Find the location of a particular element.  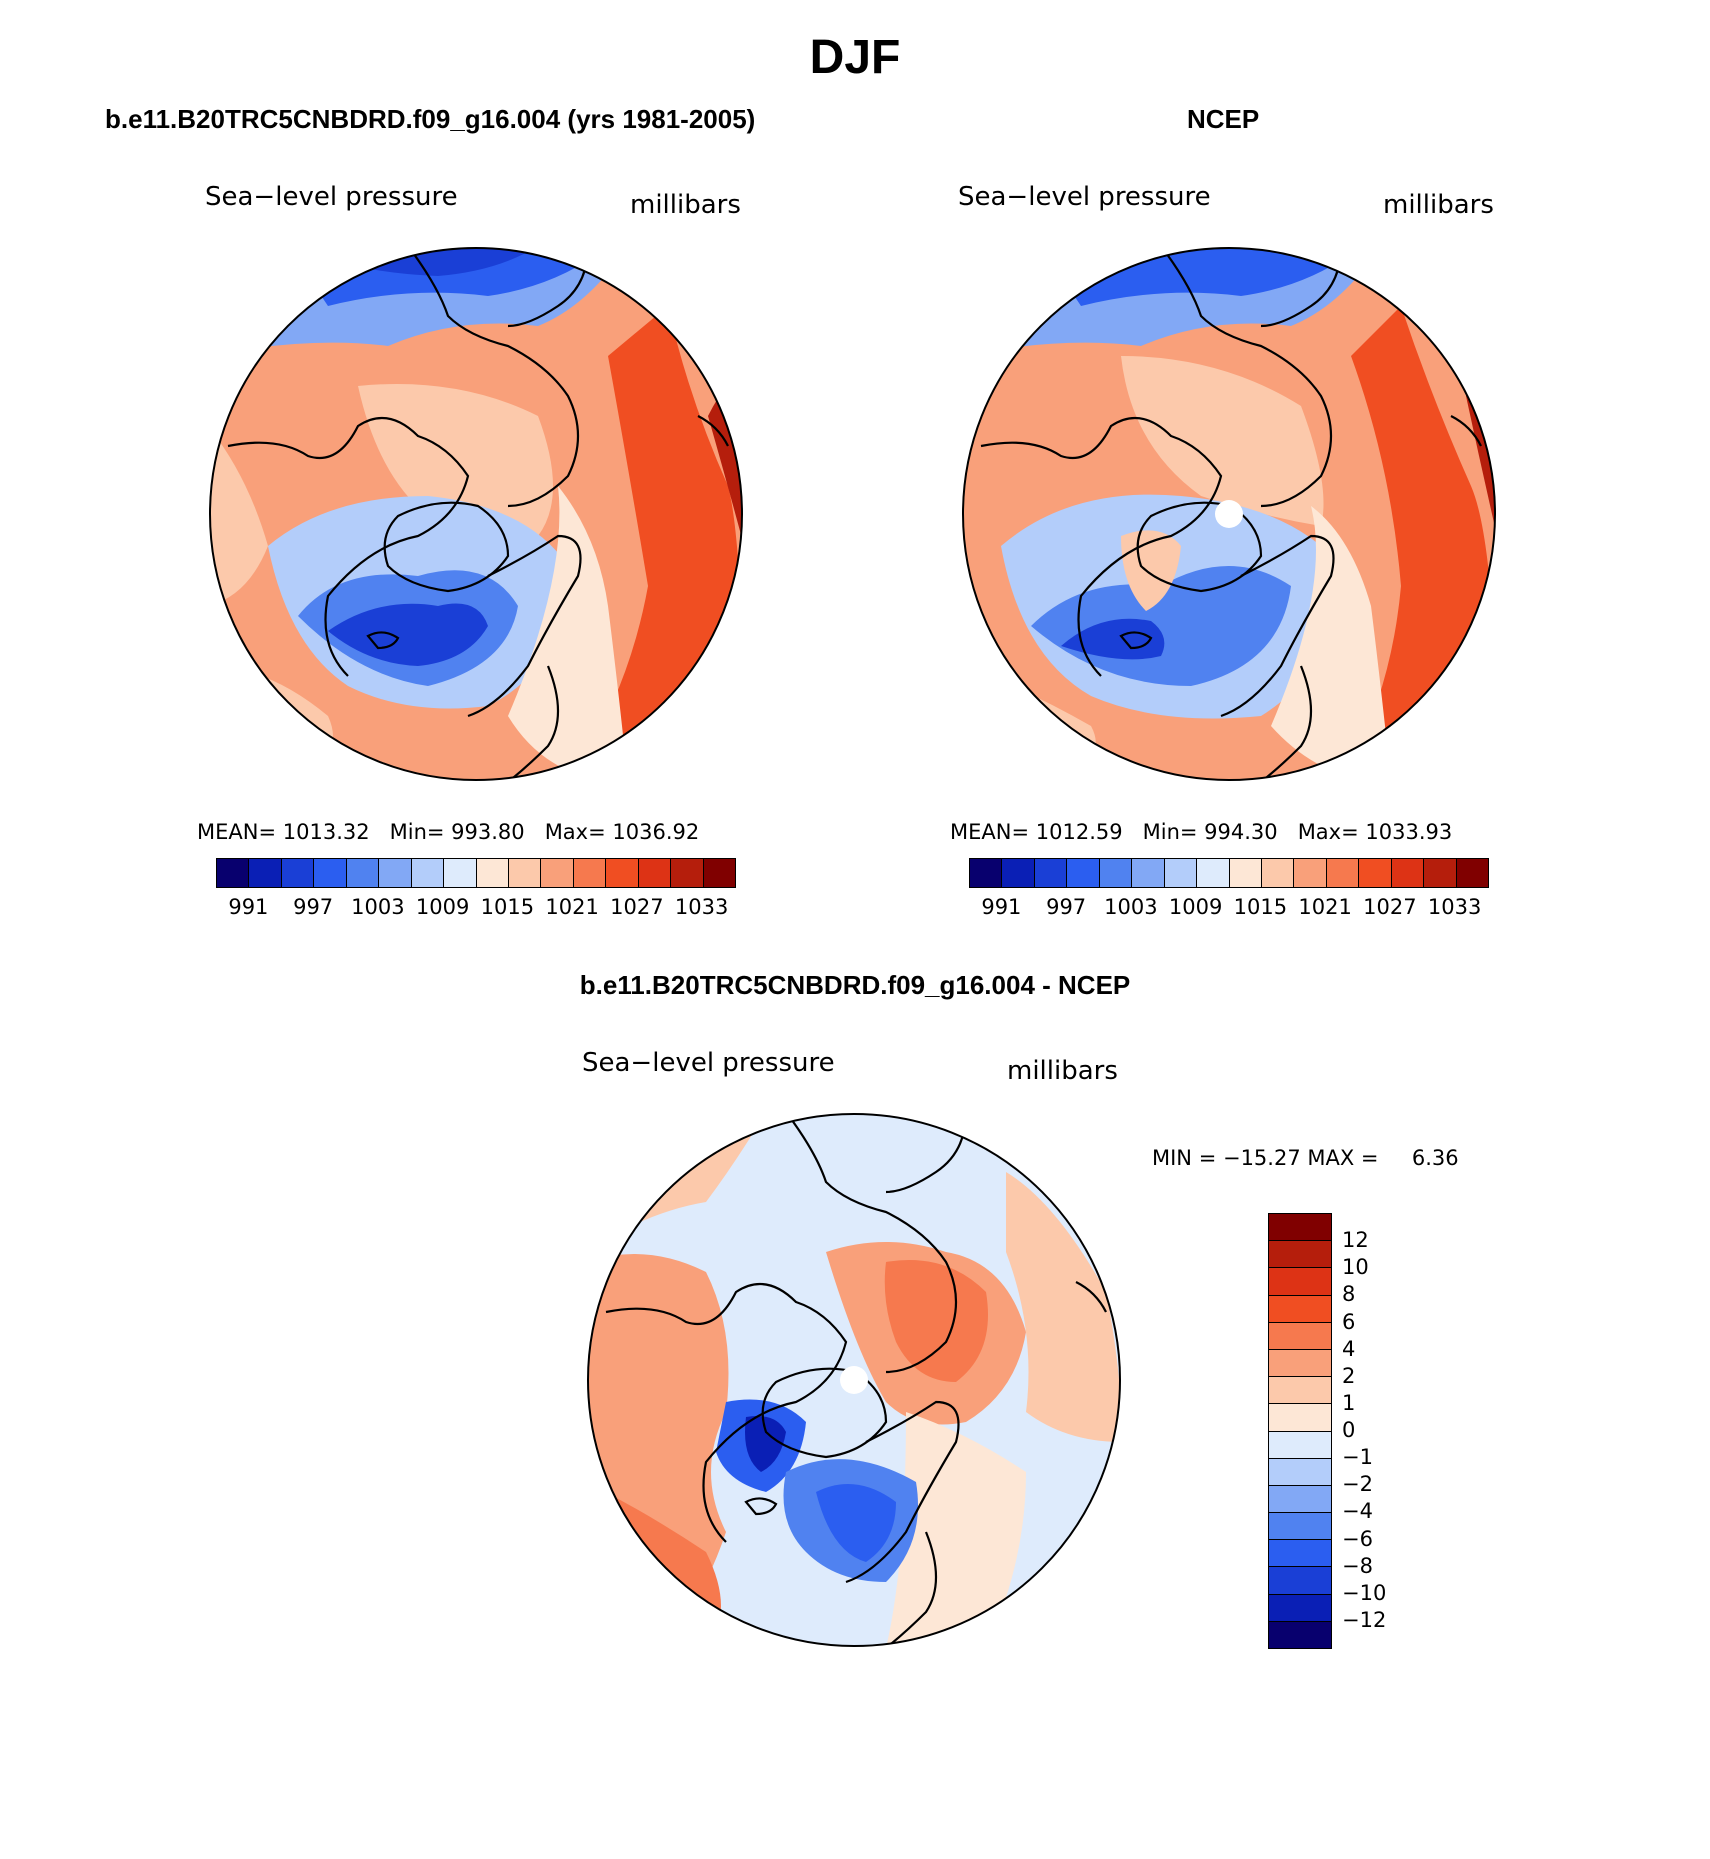

min-value: 993.80 is located at coordinates (488, 832).